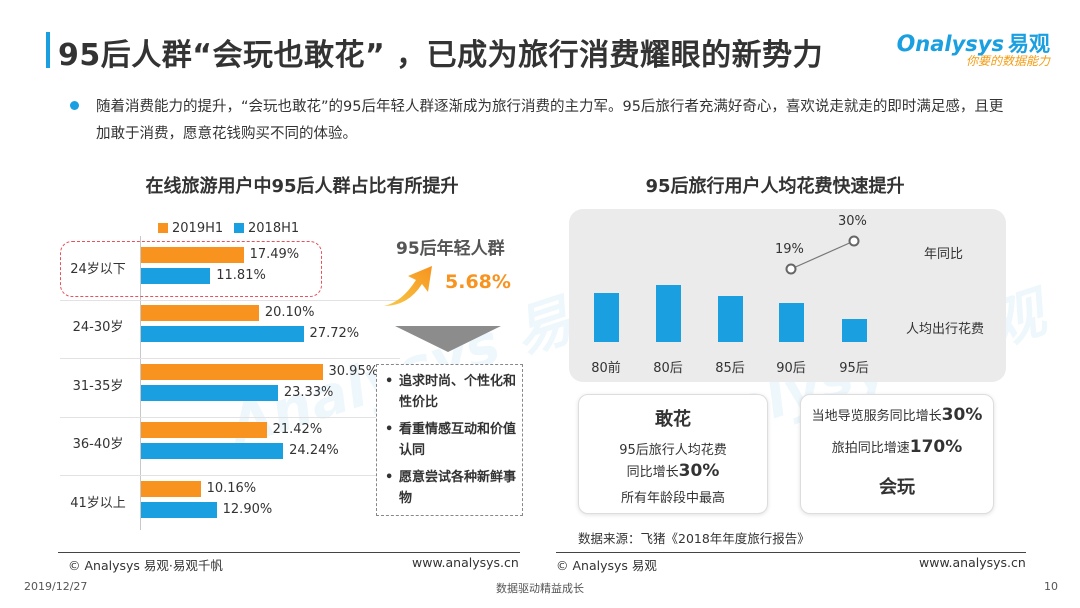 This screenshot has height=608, width=1080. What do you see at coordinates (140, 383) in the screenshot?
I see `y-axis-line` at bounding box center [140, 383].